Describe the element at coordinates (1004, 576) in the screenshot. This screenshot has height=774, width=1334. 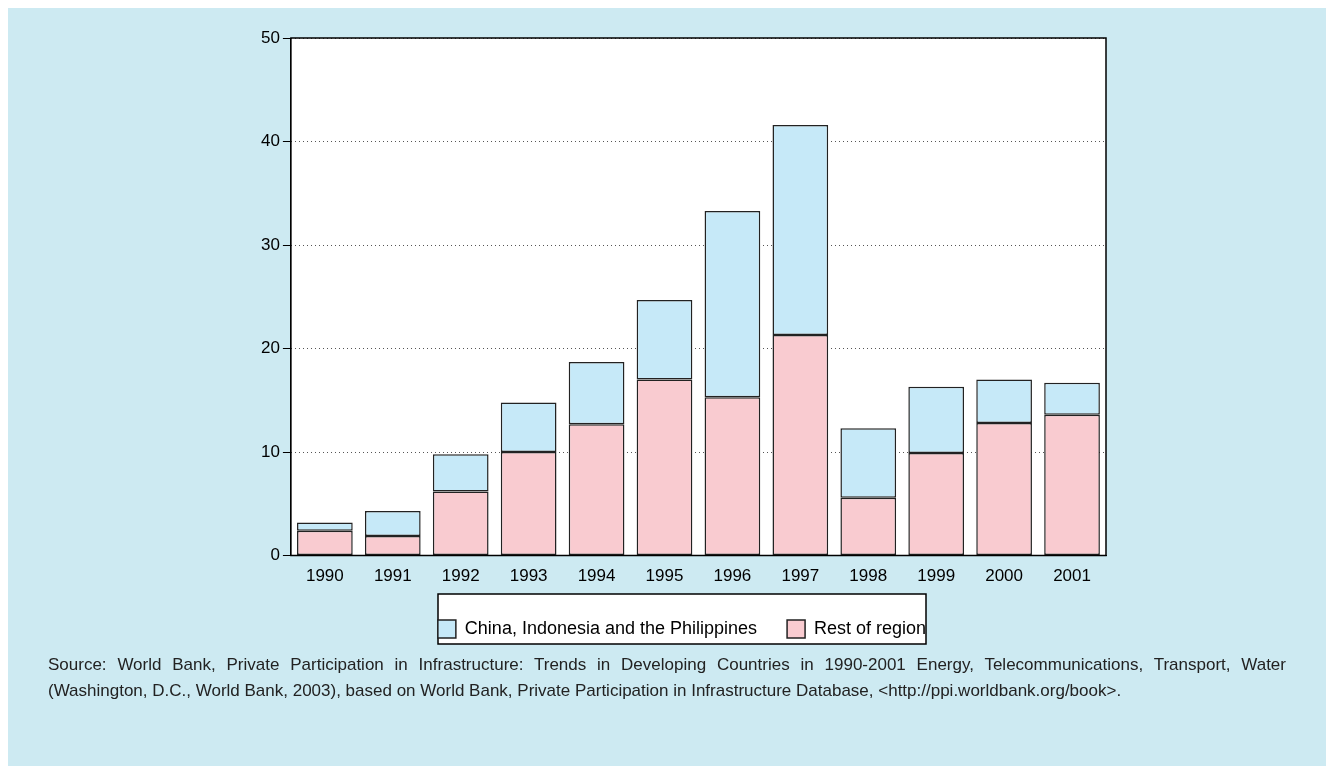
I see `x-tick-label: 2000` at that location.